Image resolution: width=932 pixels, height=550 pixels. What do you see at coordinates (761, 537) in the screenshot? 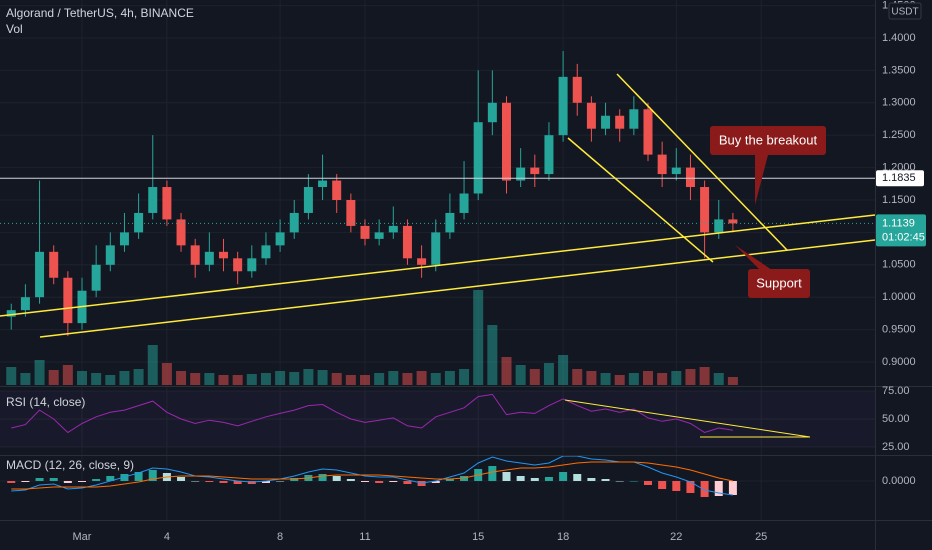
I see `x-tick-label: 25` at bounding box center [761, 537].